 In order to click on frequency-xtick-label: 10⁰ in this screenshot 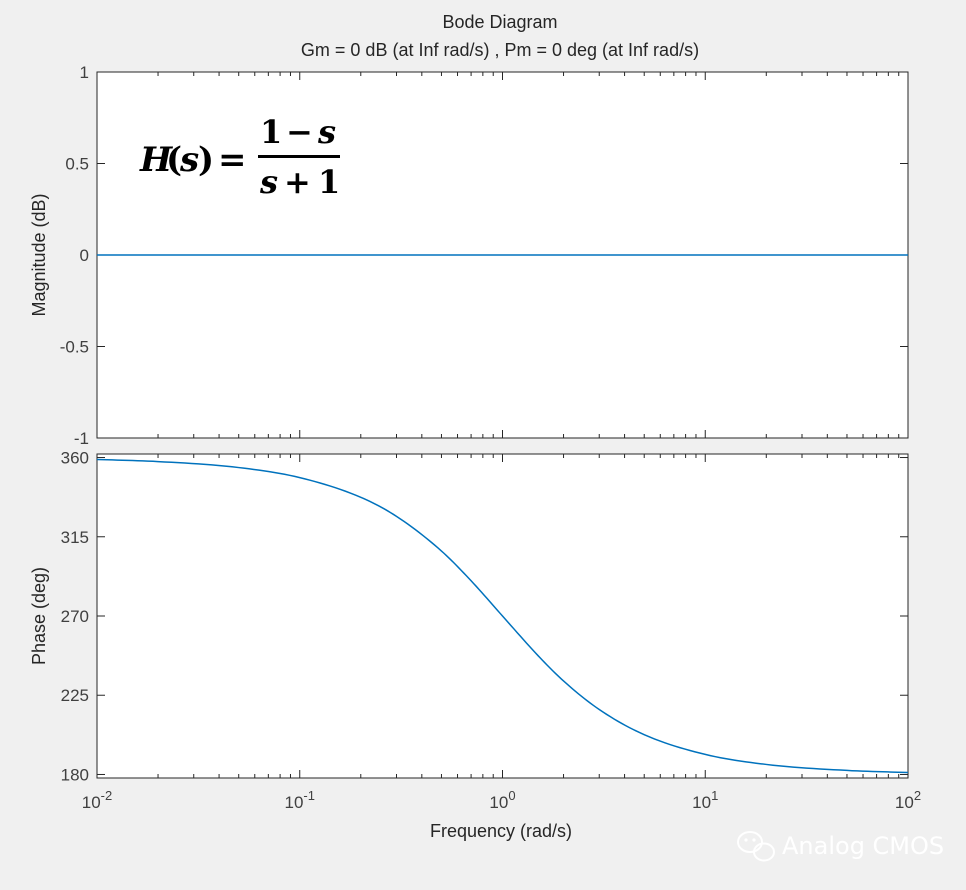, I will do `click(502, 800)`.